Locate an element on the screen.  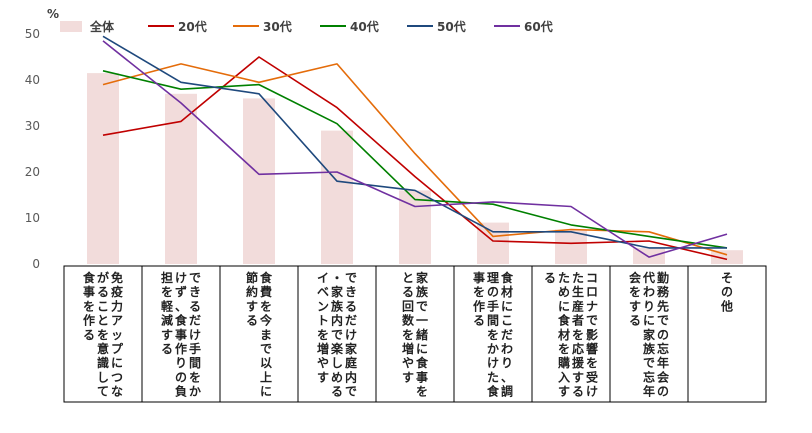
category-label: 勤務先での忘年会の代わりに家族で忘年会をする is located at coordinates (649, 334).